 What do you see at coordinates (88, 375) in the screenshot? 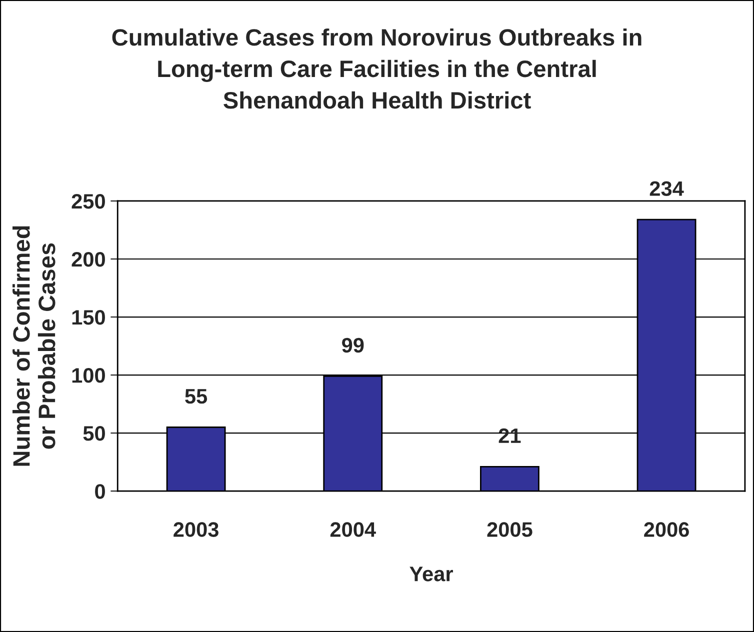
I see `y-tick-label: 100` at bounding box center [88, 375].